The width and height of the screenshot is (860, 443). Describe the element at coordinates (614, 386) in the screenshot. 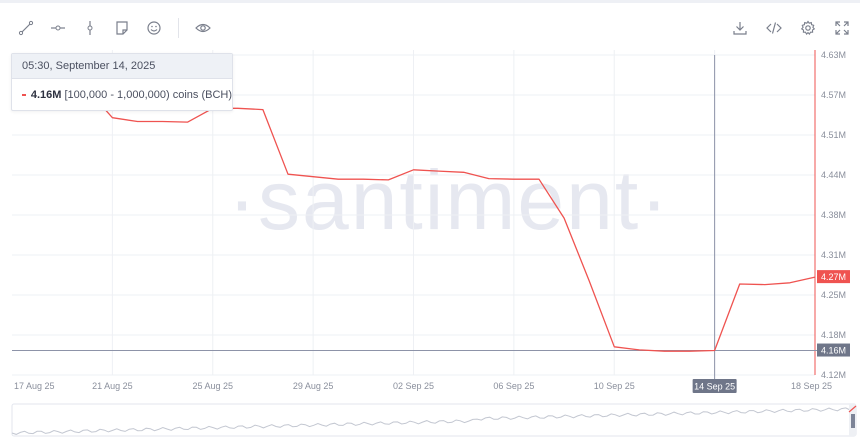

I see `x-tick-label: 10 Sep 25` at that location.